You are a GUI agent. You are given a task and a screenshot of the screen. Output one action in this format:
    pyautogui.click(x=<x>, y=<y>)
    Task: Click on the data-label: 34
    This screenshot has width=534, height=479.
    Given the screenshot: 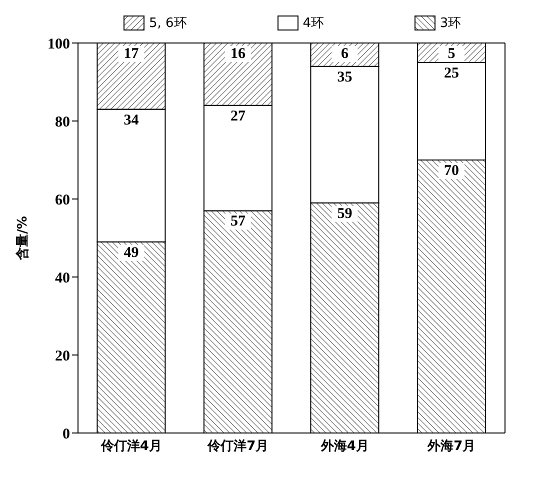 What is the action you would take?
    pyautogui.click(x=132, y=120)
    